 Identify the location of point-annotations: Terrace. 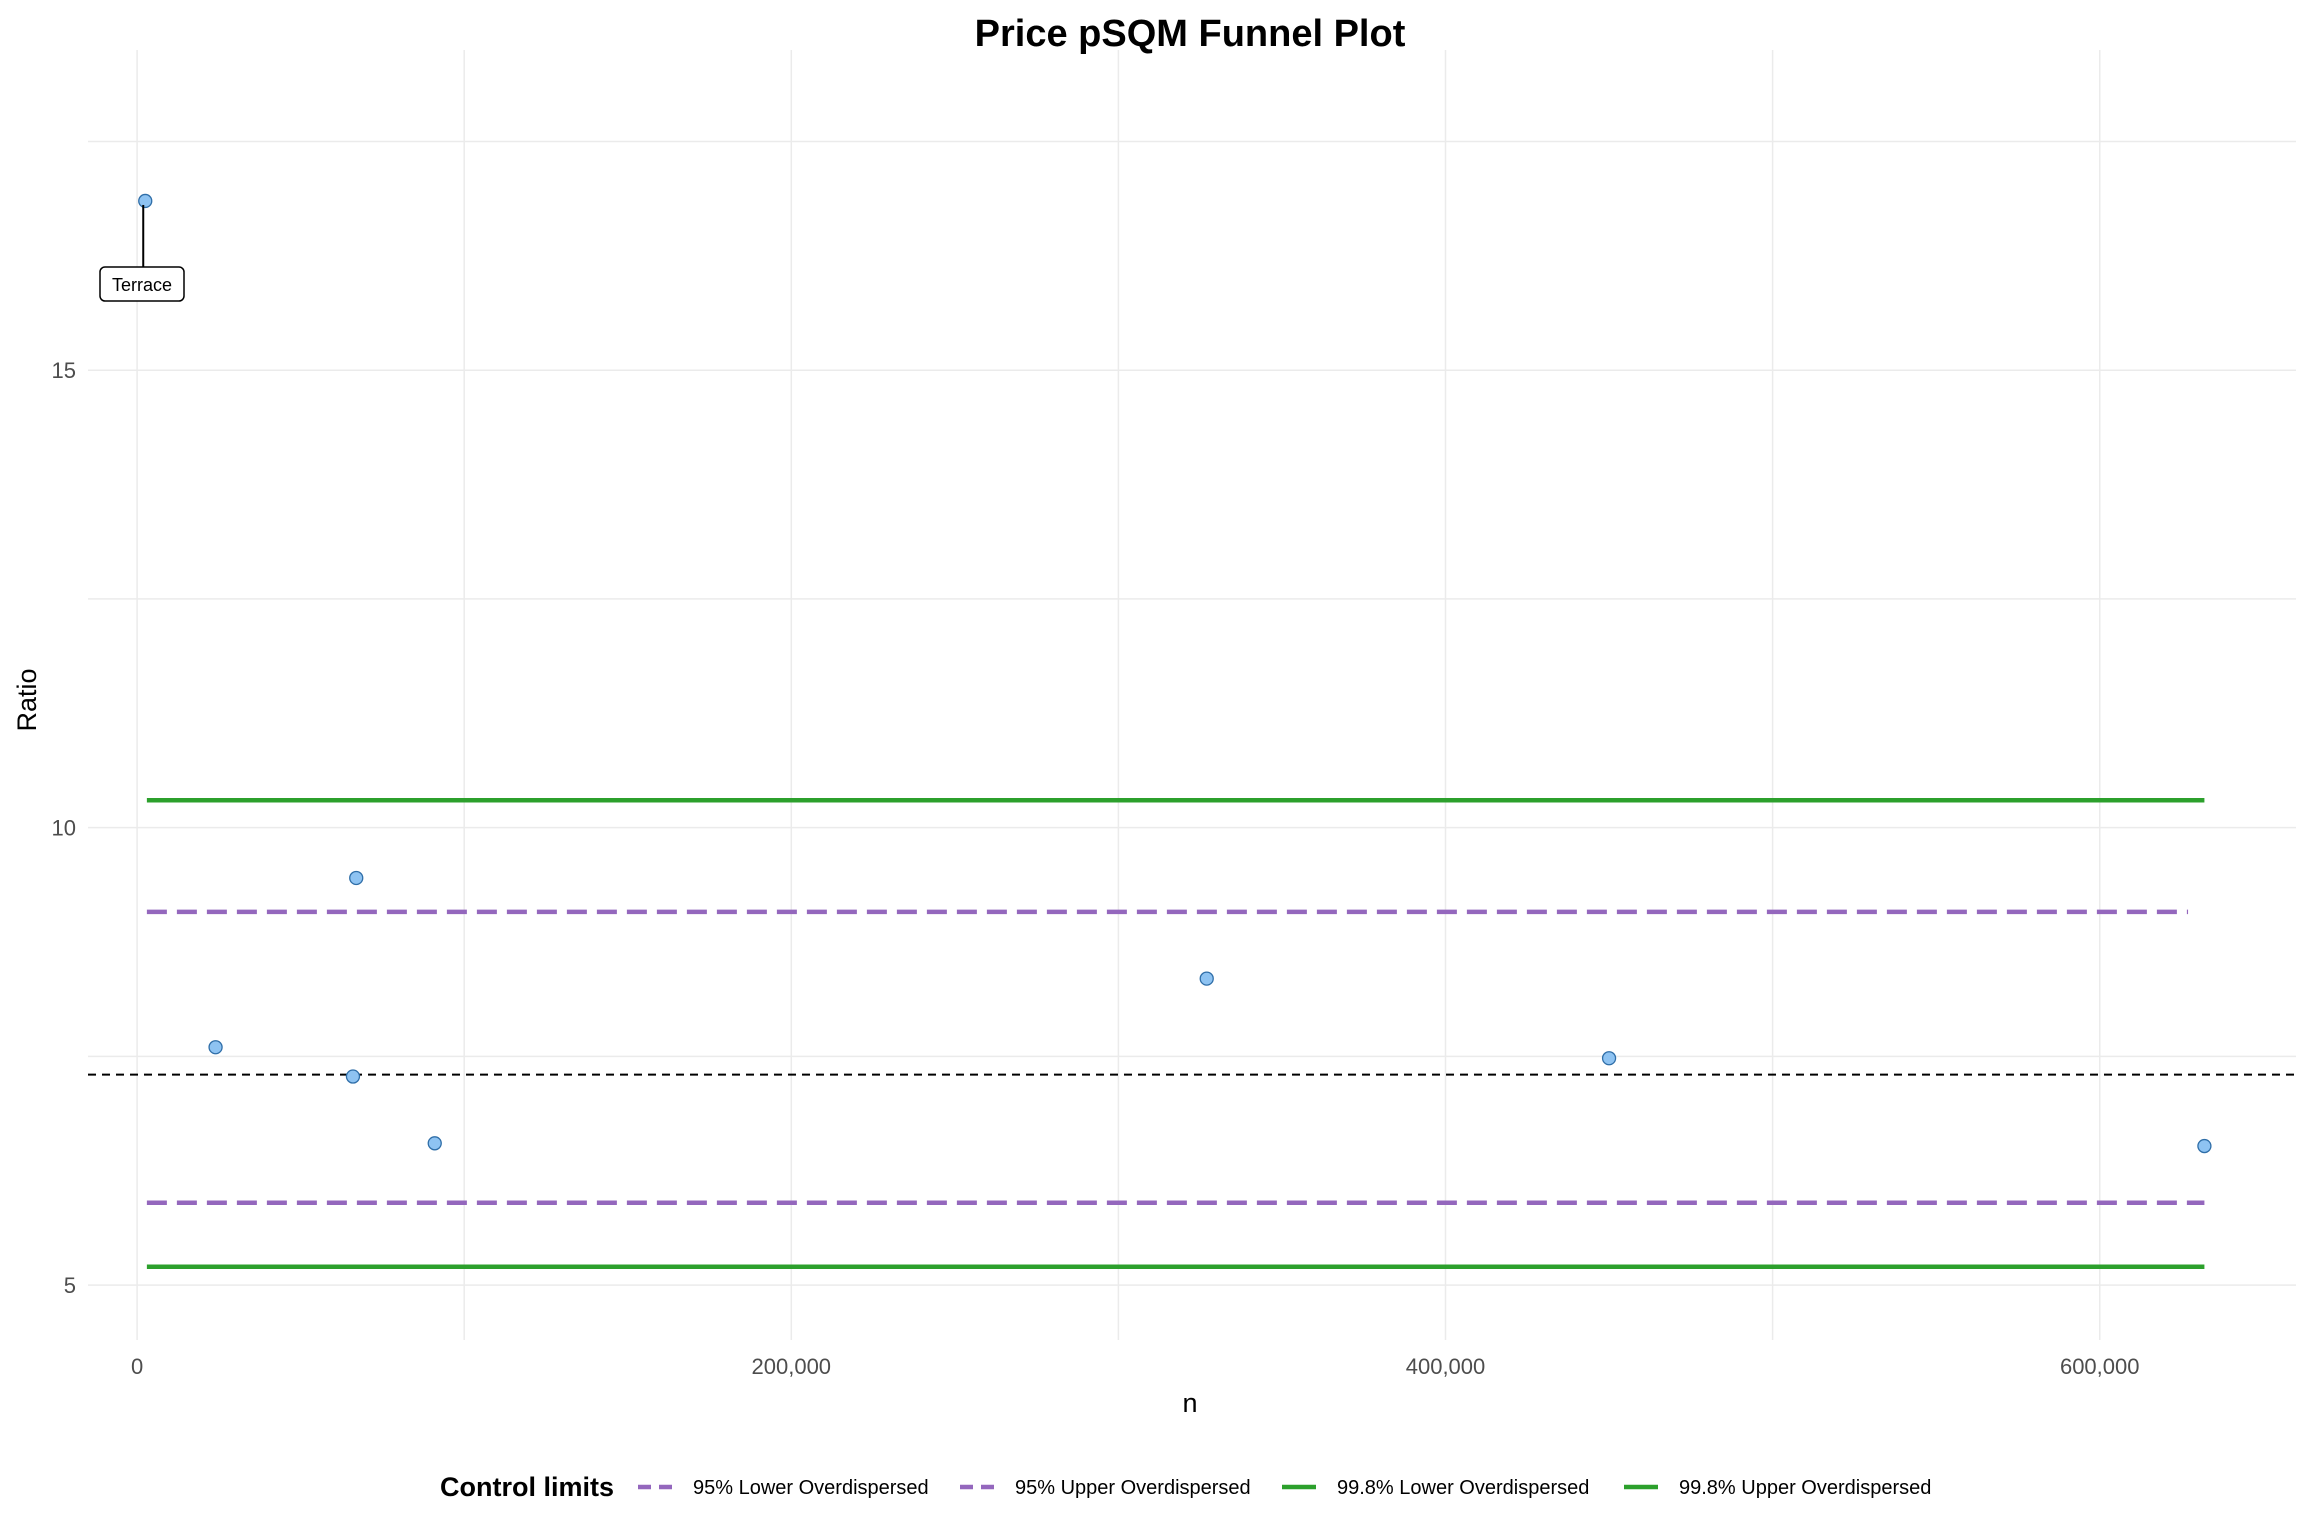
(142, 253).